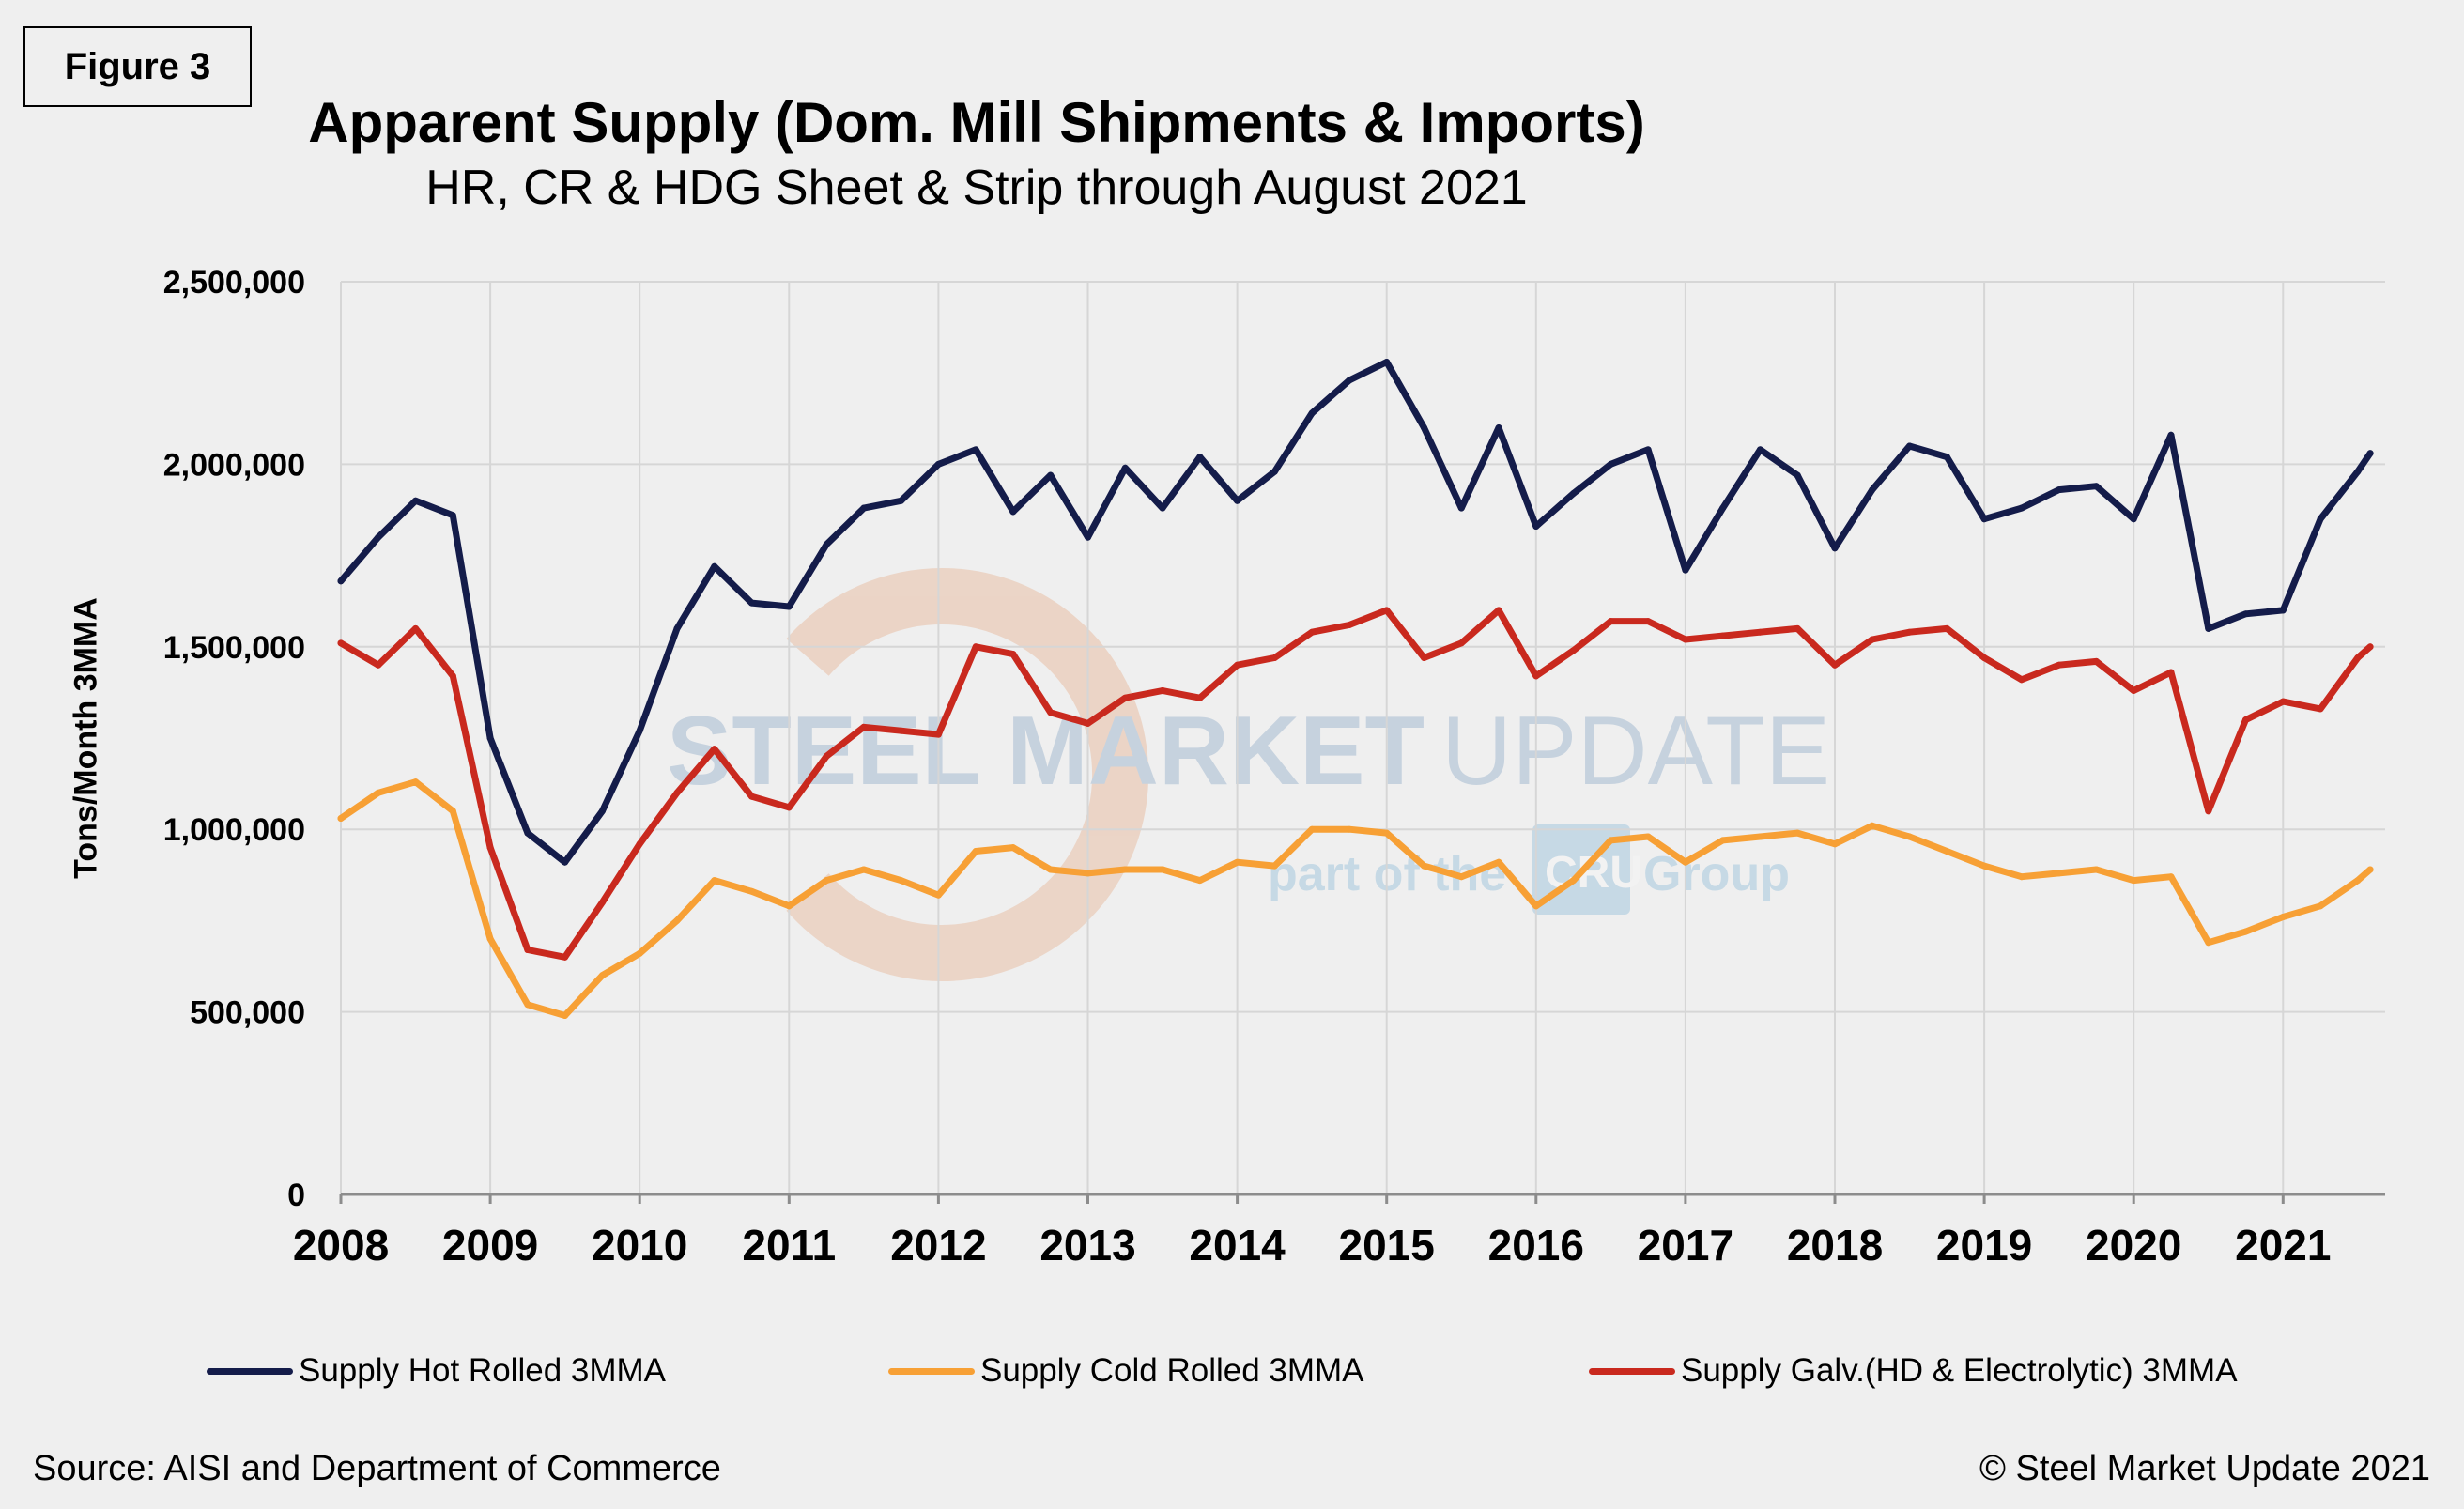  What do you see at coordinates (1685, 1245) in the screenshot?
I see `x-tick-label: 2017` at bounding box center [1685, 1245].